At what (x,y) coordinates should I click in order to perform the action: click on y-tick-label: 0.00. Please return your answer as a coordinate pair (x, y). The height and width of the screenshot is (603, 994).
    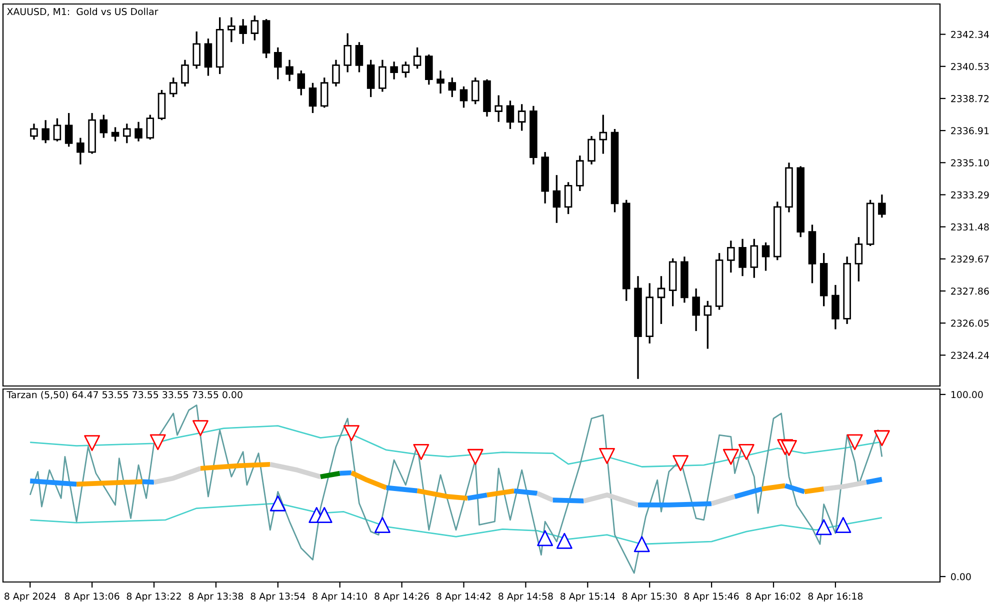
    Looking at the image, I should click on (961, 576).